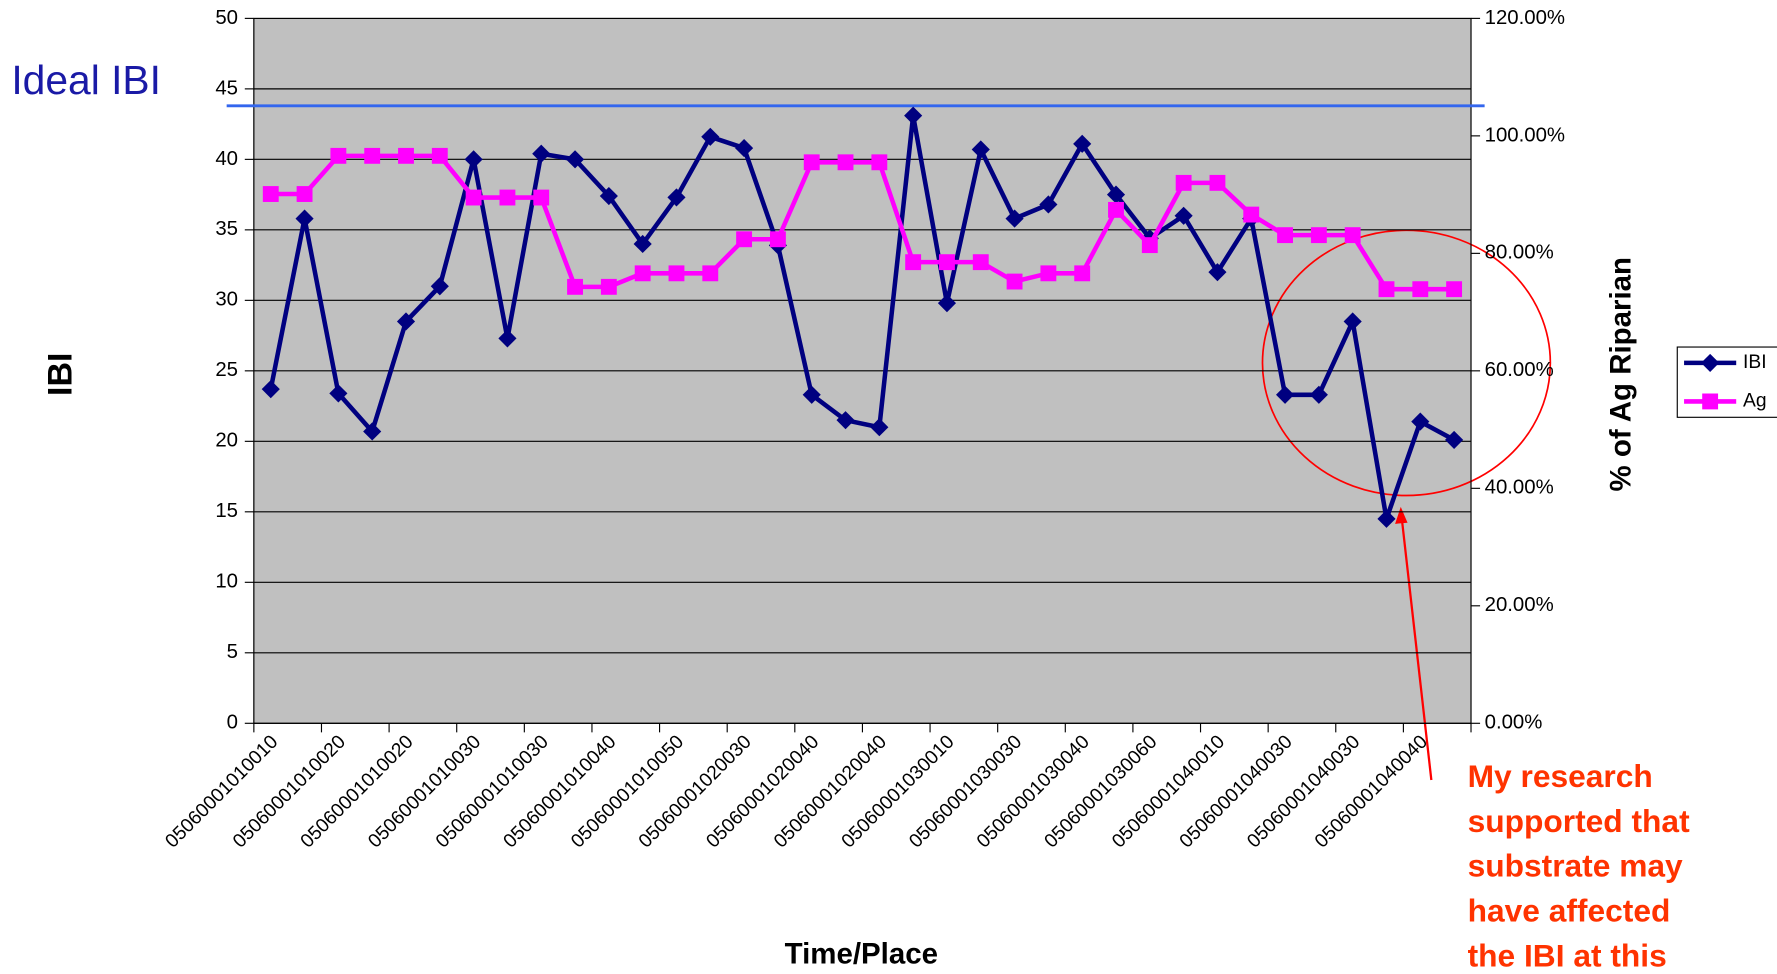  I want to click on y-tick-label: 25, so click(226, 370).